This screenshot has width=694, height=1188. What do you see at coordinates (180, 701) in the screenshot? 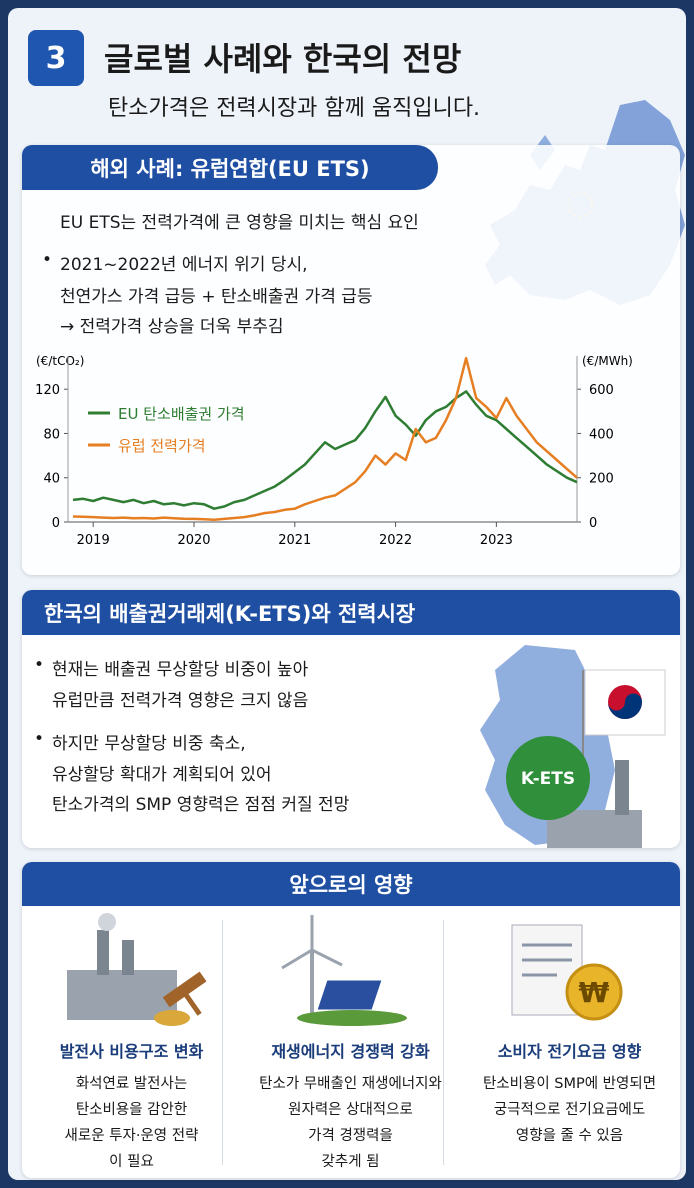
I see `korea-bullet-line: 유럽만큼 전력가격 영향은 크지 않음` at bounding box center [180, 701].